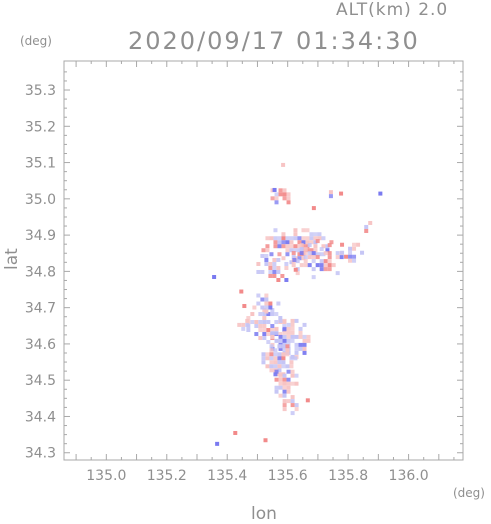  Describe the element at coordinates (40, 127) in the screenshot. I see `y-tick-label: 35.2` at that location.